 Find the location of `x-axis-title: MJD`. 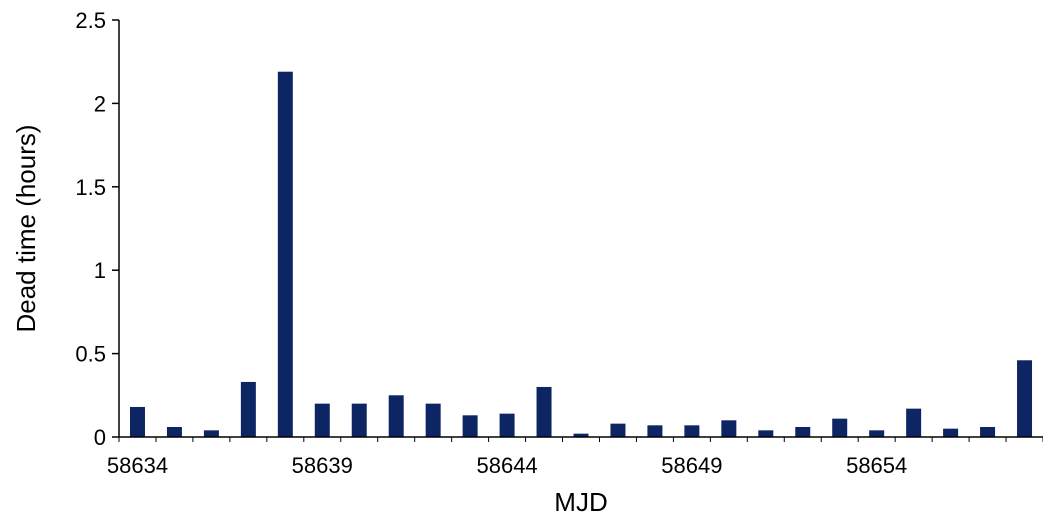

x-axis-title: MJD is located at coordinates (580, 502).